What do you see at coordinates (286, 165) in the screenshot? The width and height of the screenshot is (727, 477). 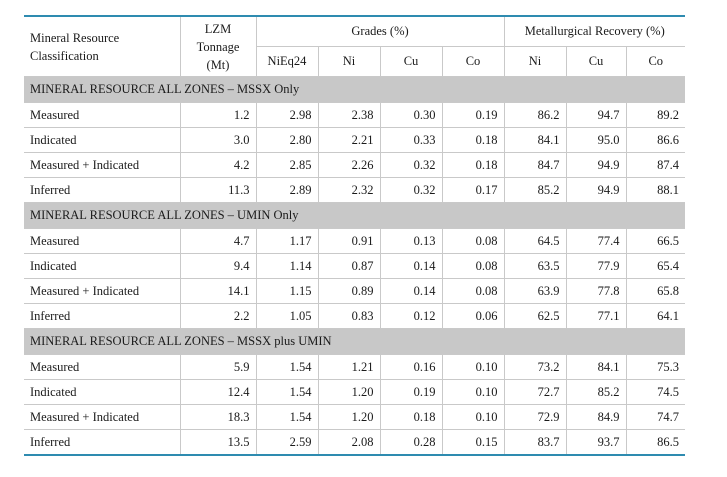 I see `table-cell: 2.85` at bounding box center [286, 165].